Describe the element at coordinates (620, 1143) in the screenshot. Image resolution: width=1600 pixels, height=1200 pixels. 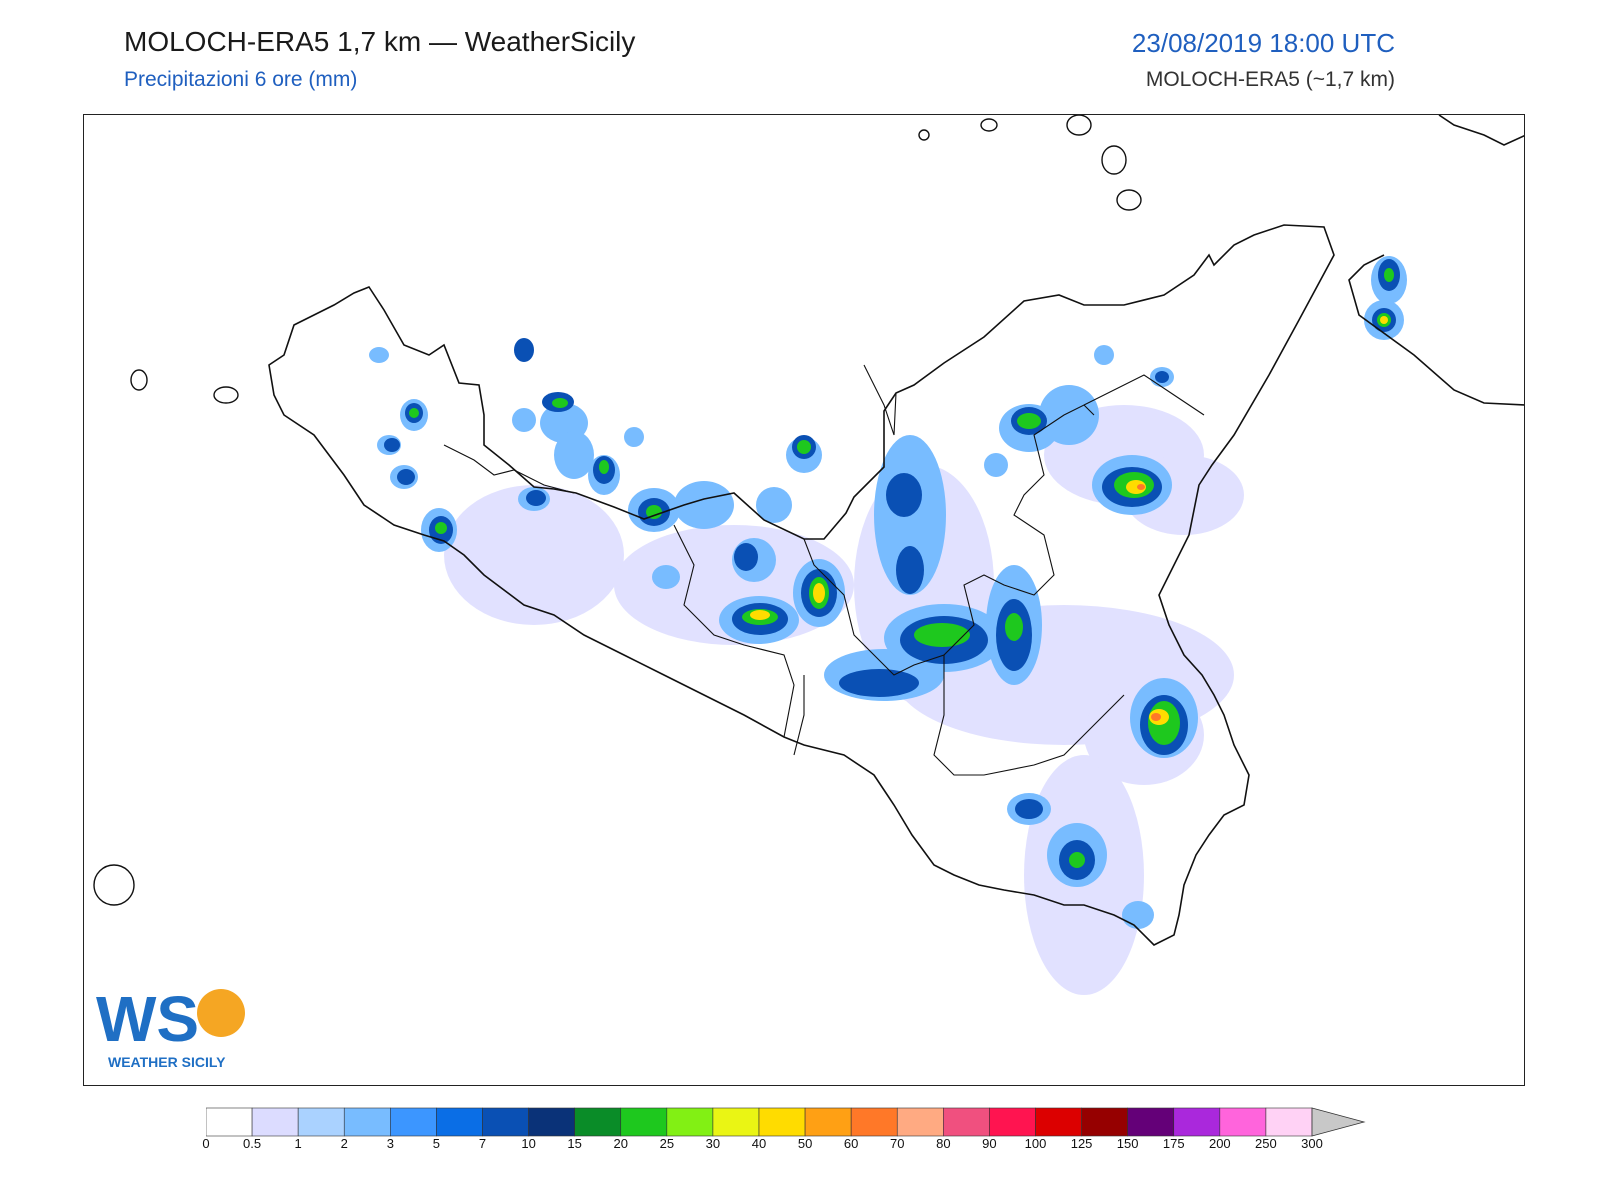
I see `colorbar-tick-label: 20` at that location.